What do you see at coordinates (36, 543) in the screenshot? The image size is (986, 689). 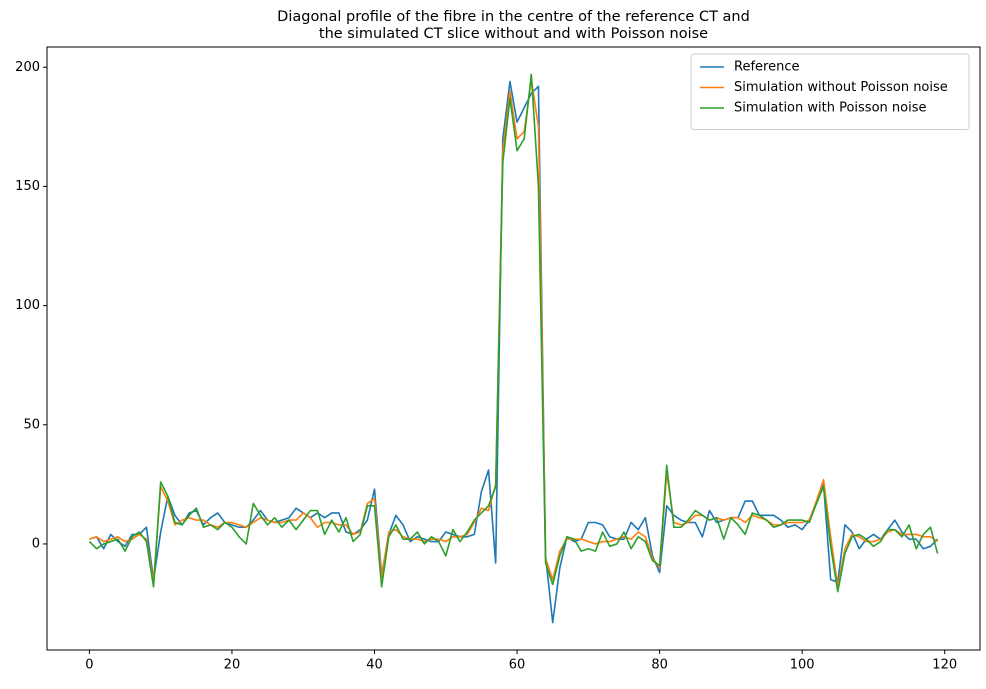 I see `y-tick-label: 0` at bounding box center [36, 543].